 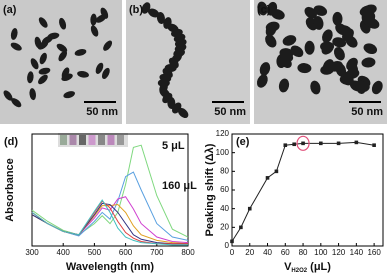 I want to click on y-tick-label: 80, so click(x=224, y=170).